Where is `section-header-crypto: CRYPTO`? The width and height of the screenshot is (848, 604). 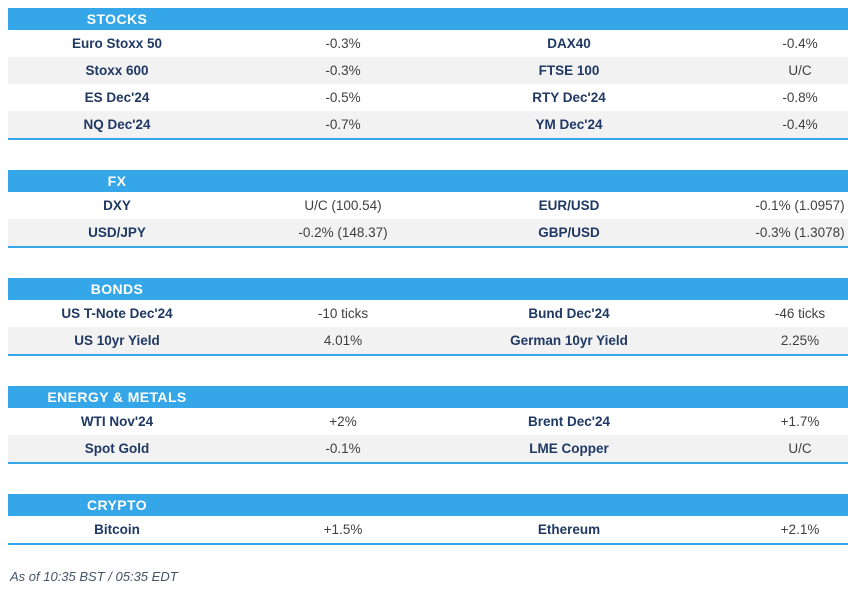 section-header-crypto: CRYPTO is located at coordinates (428, 505).